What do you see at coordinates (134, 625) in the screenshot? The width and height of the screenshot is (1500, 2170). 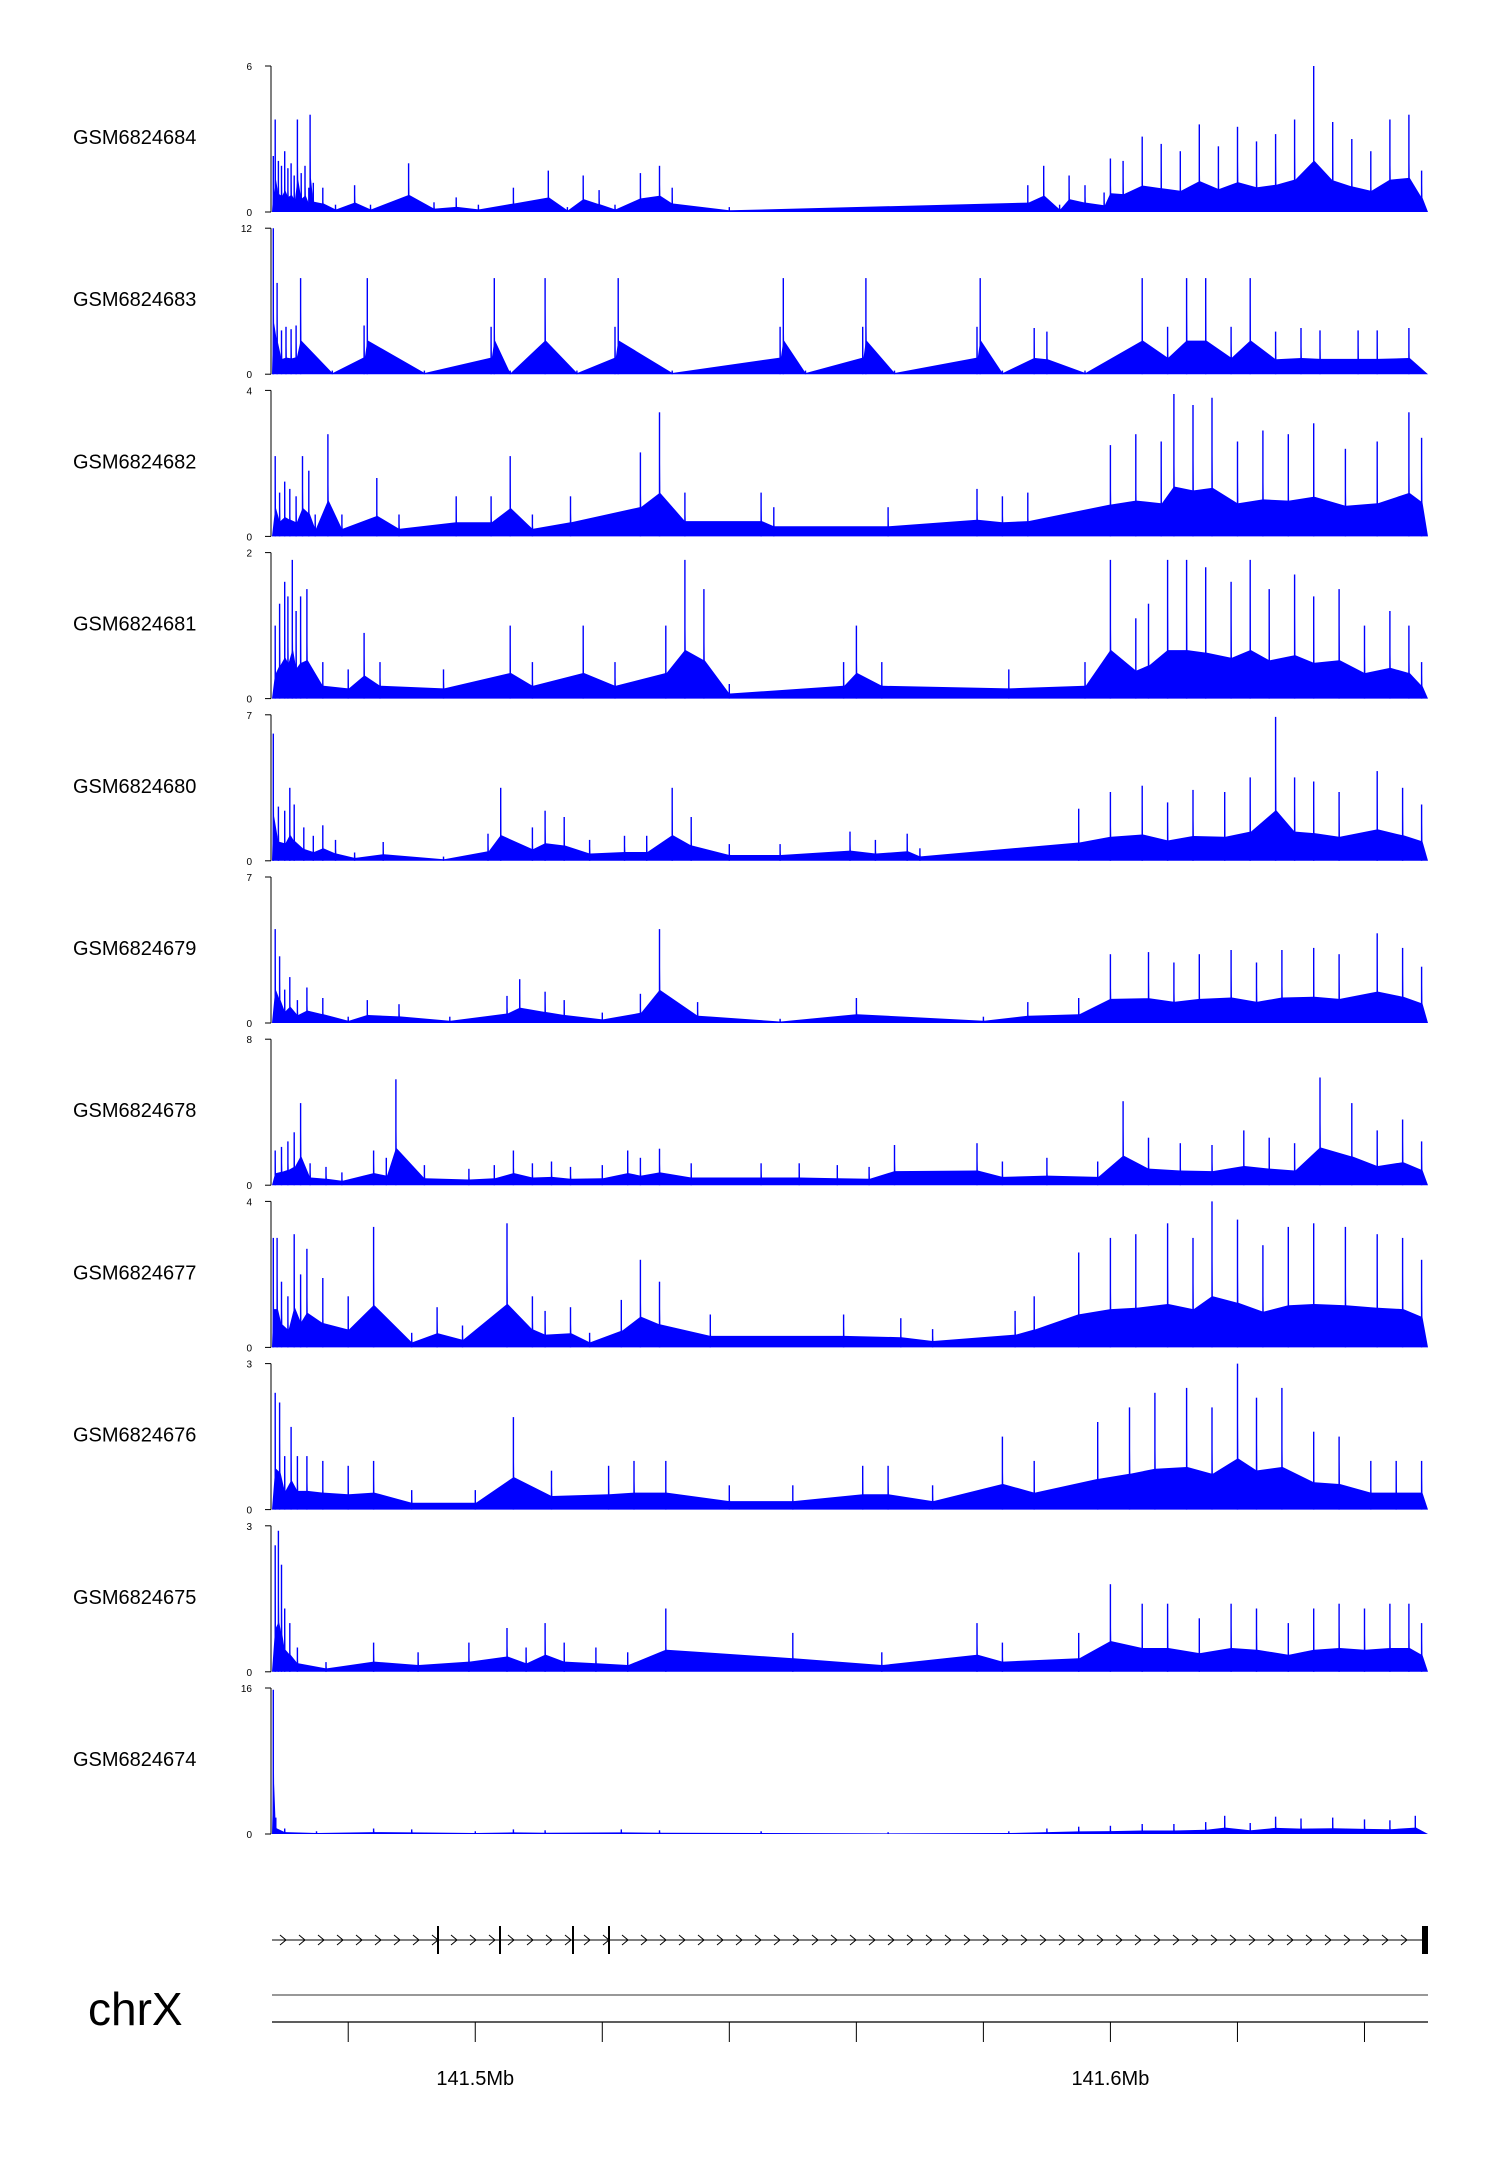 I see `track-label: GSM6824681` at bounding box center [134, 625].